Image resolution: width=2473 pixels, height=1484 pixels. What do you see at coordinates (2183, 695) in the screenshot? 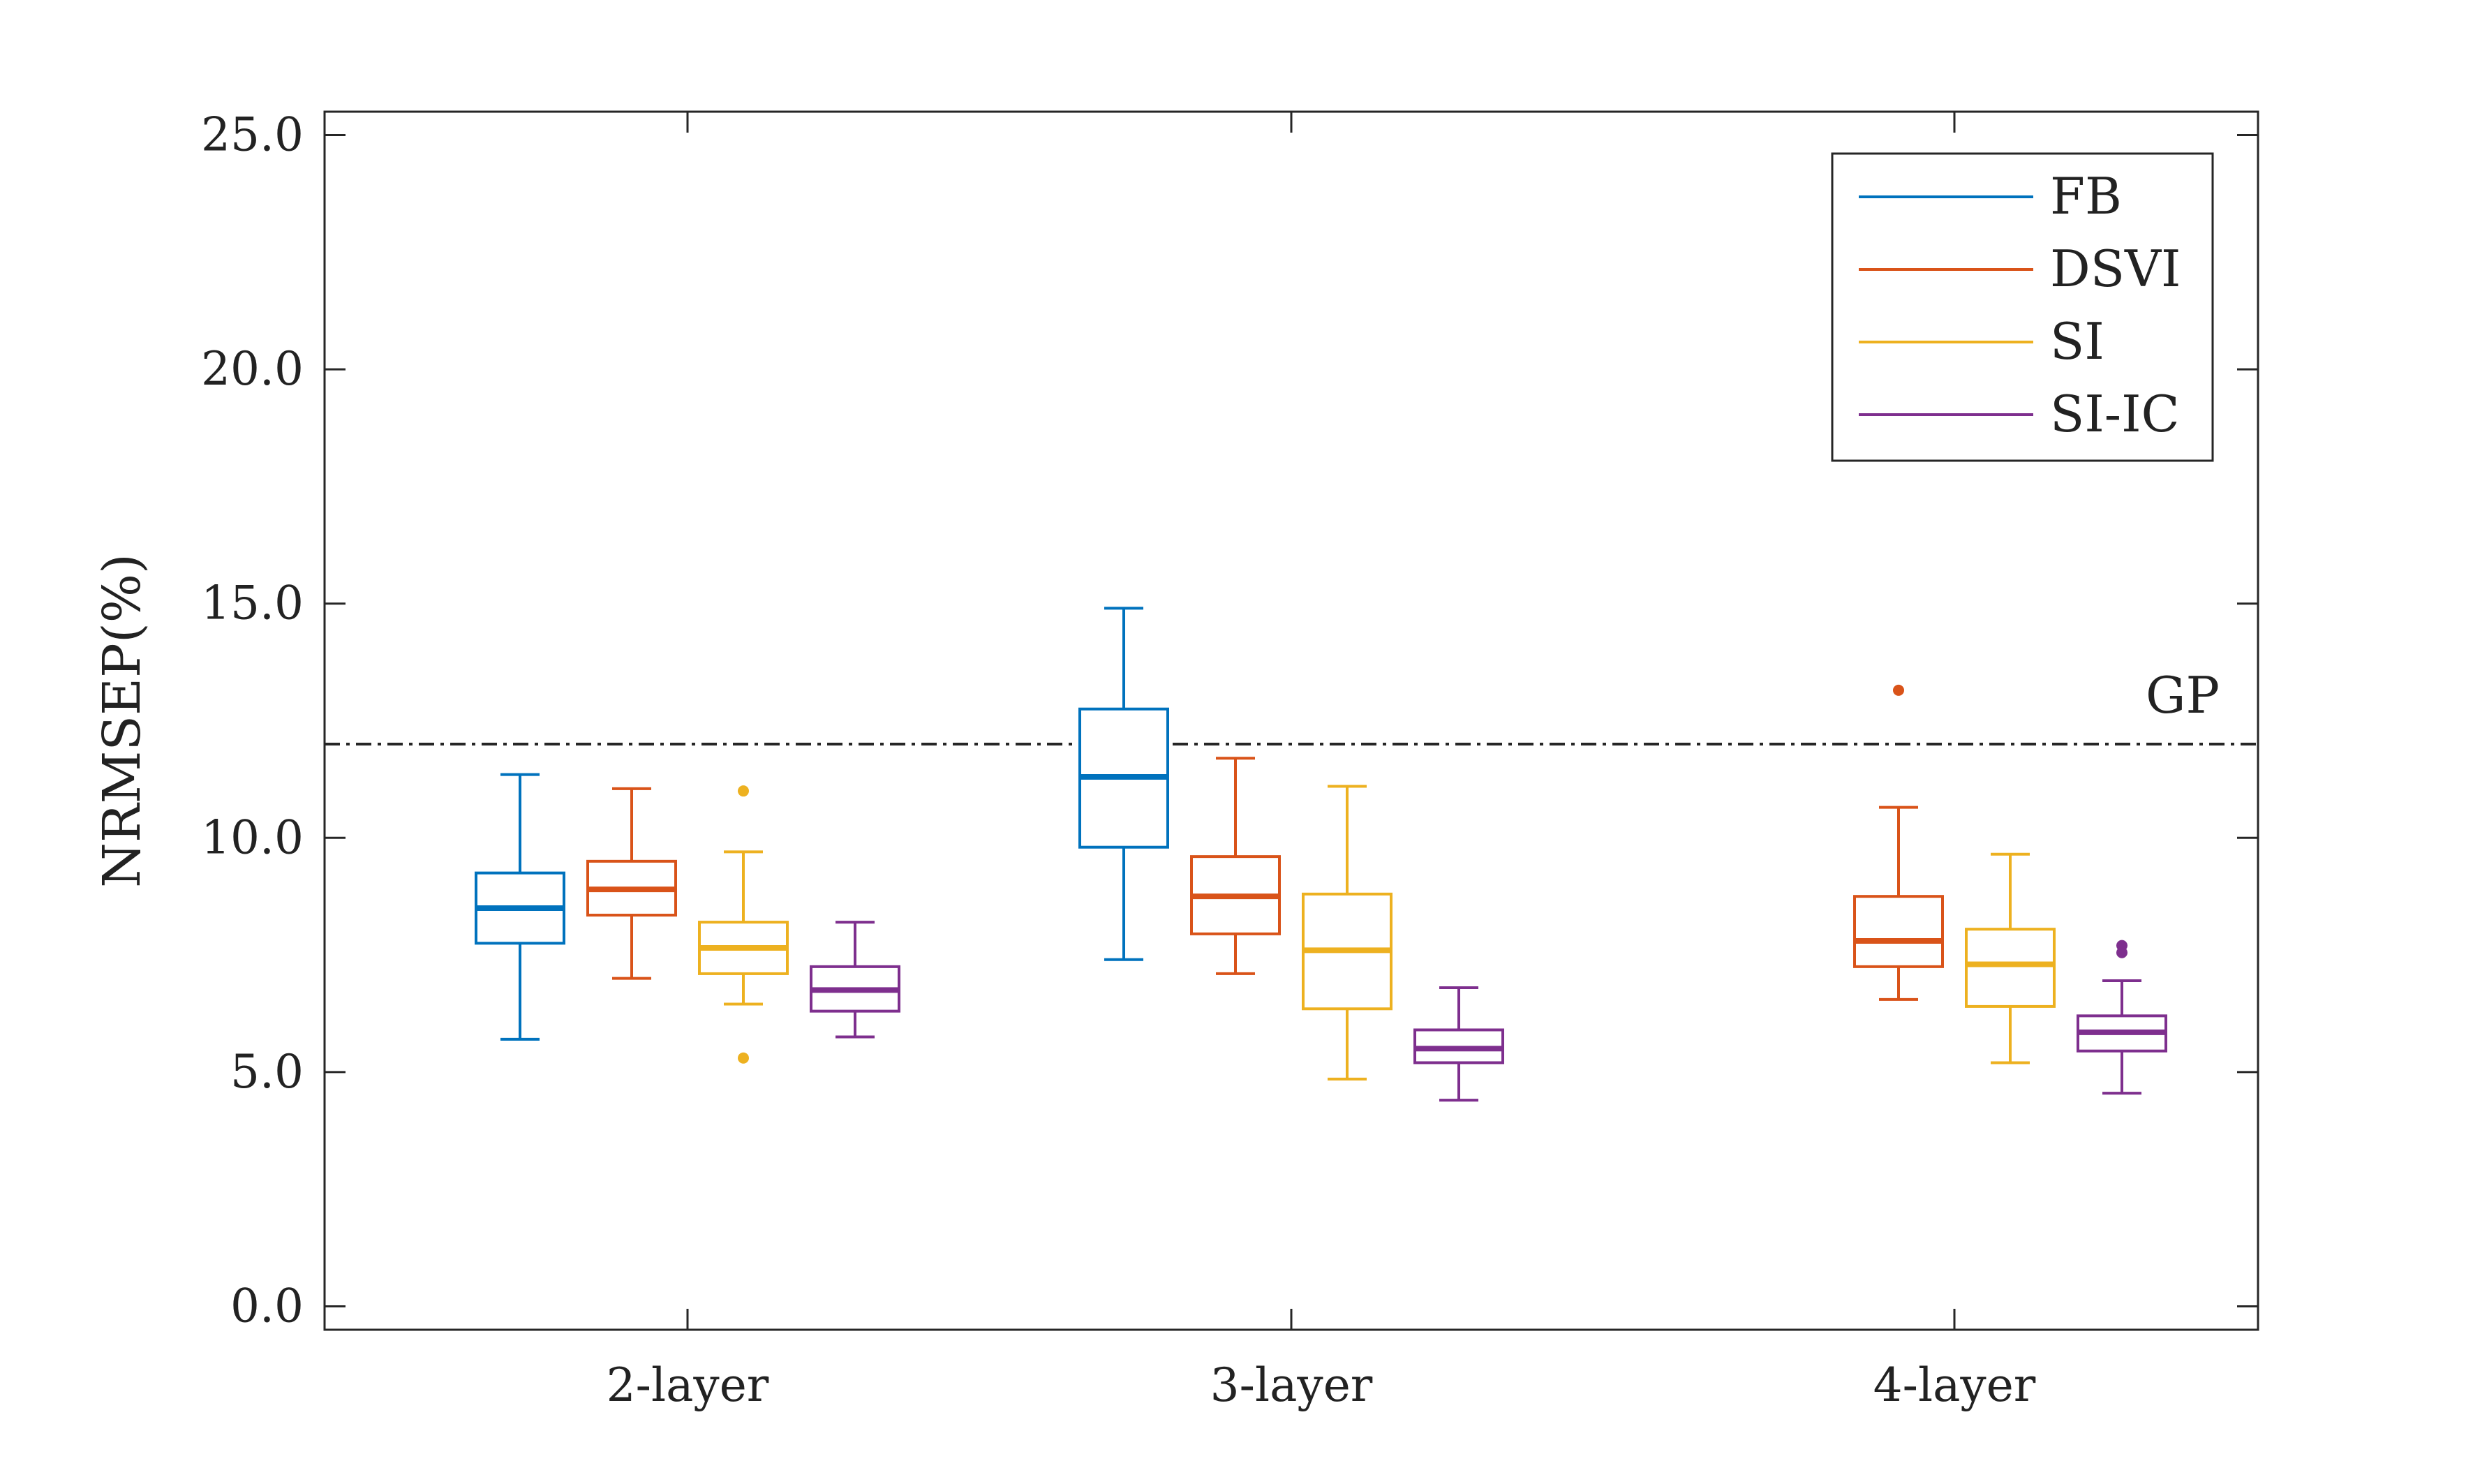
I see `gp-reference-label: GP` at bounding box center [2183, 695].